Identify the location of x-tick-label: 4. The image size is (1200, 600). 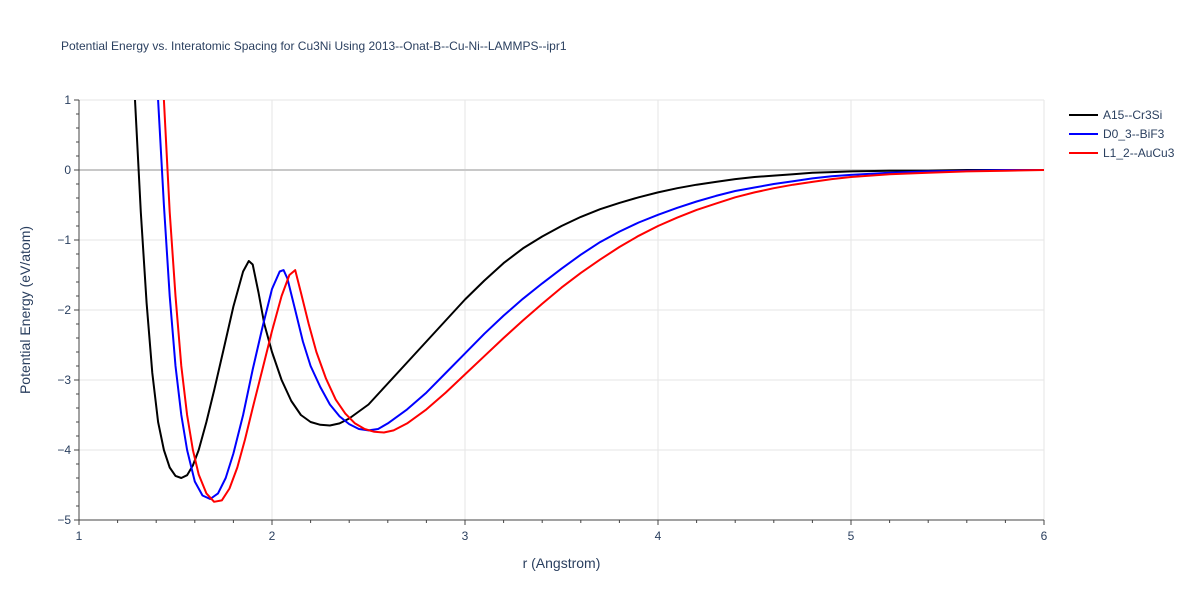
(658, 536).